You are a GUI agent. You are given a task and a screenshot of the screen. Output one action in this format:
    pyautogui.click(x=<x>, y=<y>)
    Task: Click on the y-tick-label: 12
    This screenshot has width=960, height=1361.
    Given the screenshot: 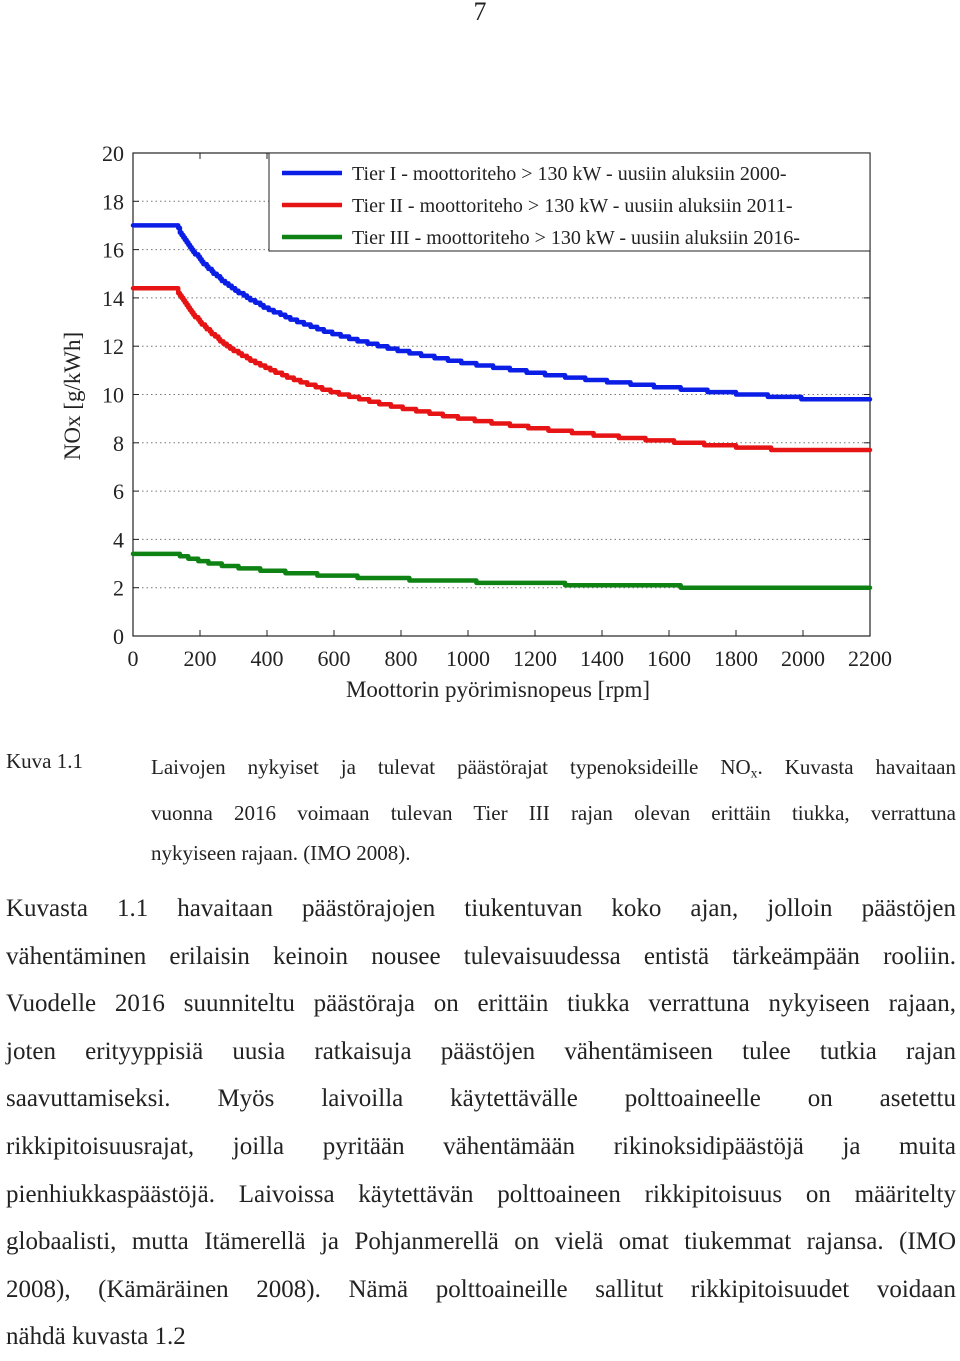 What is the action you would take?
    pyautogui.click(x=113, y=346)
    